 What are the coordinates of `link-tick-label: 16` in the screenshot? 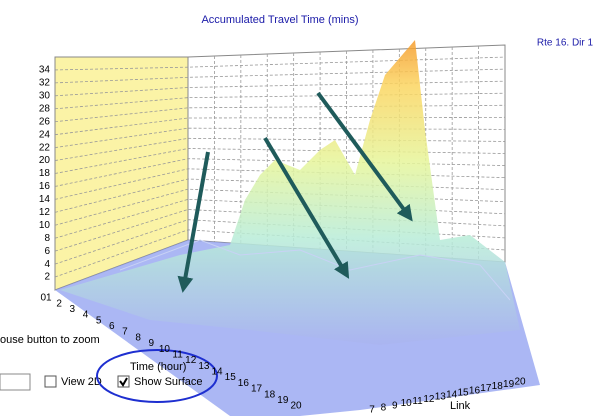 It's located at (475, 390).